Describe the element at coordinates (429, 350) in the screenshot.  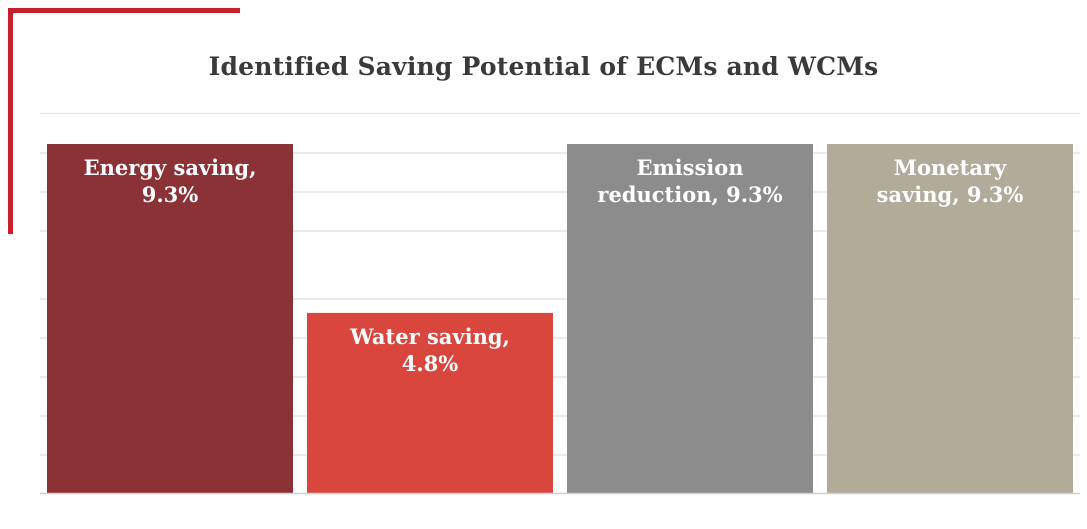
I see `data-label-2: Water saving, 4.8%` at that location.